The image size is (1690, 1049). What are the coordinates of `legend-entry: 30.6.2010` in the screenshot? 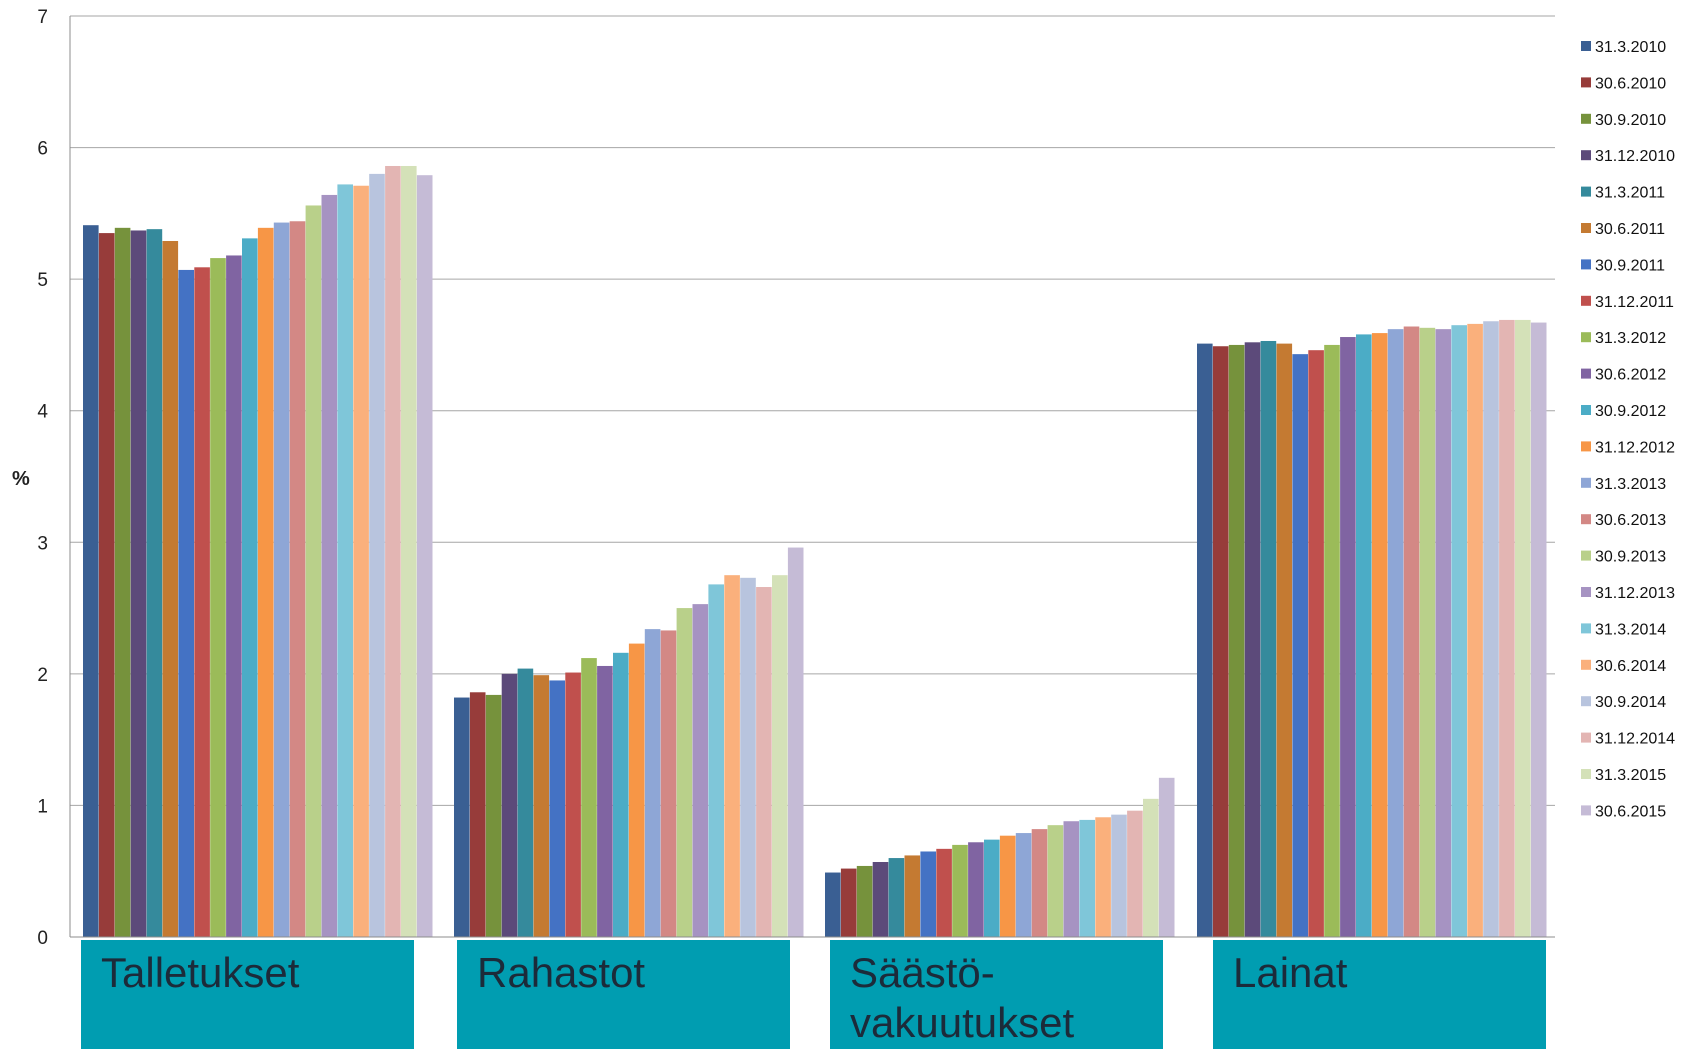 It's located at (1630, 83).